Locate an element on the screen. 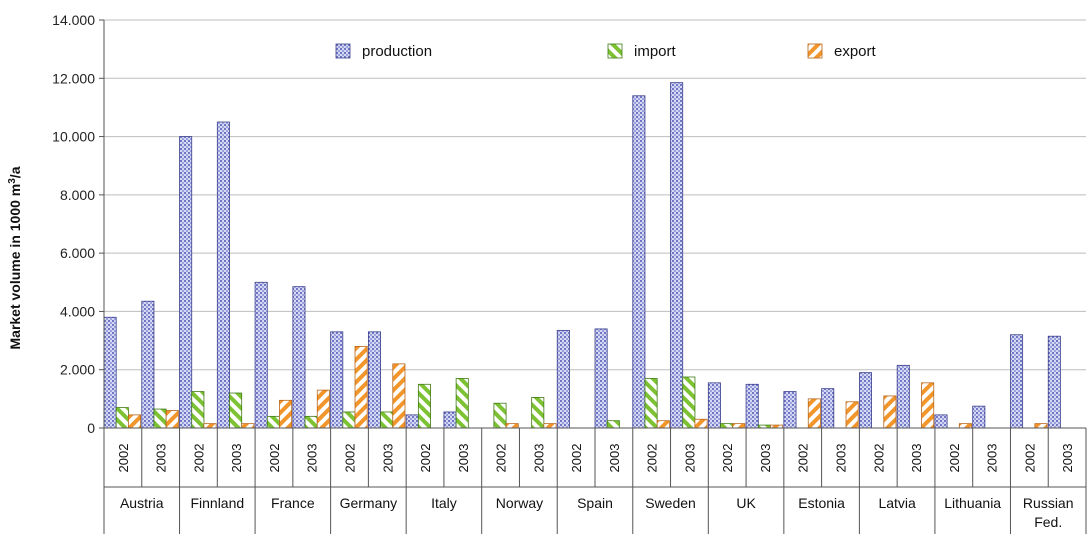  y-tick-label: 12.000 is located at coordinates (73, 78).